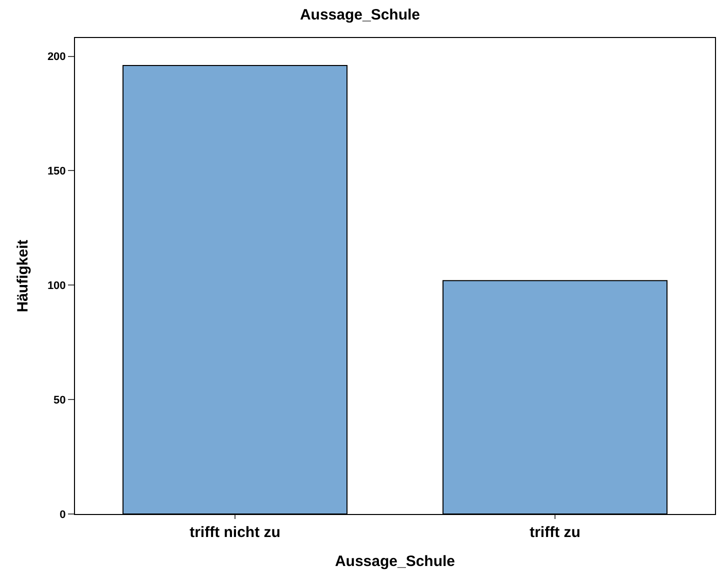 The image size is (720, 576). What do you see at coordinates (63, 514) in the screenshot?
I see `y-tick-label: 0` at bounding box center [63, 514].